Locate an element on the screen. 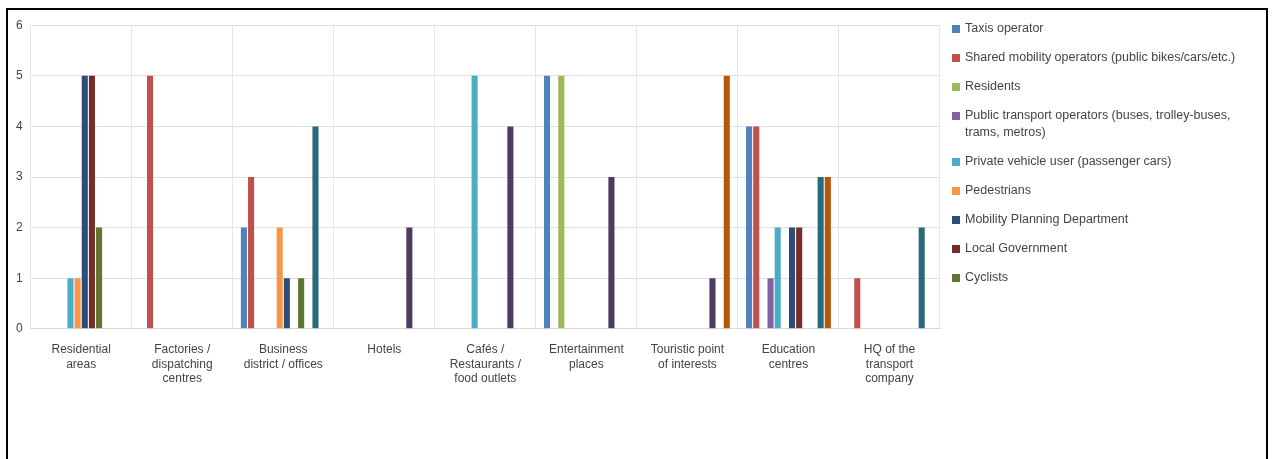  legend-label: Shared mobility operators (public bikes/cars/etc.) is located at coordinates (1100, 57).